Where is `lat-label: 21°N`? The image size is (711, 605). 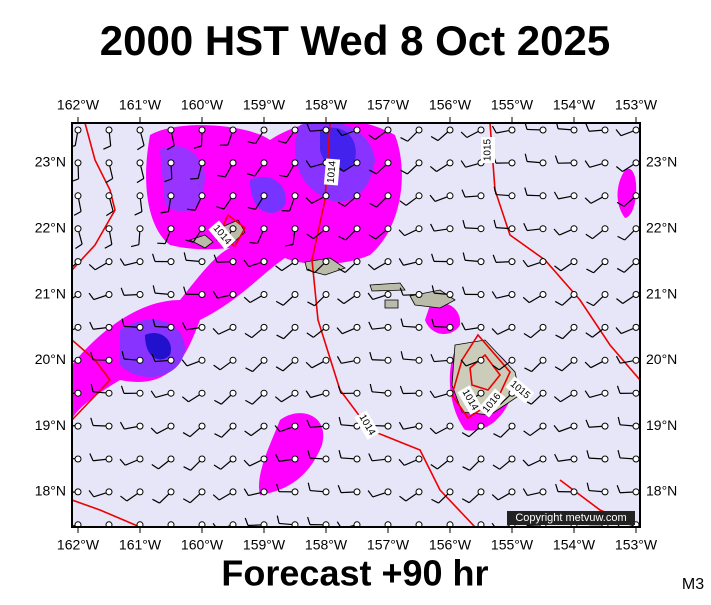
lat-label: 21°N is located at coordinates (50, 293).